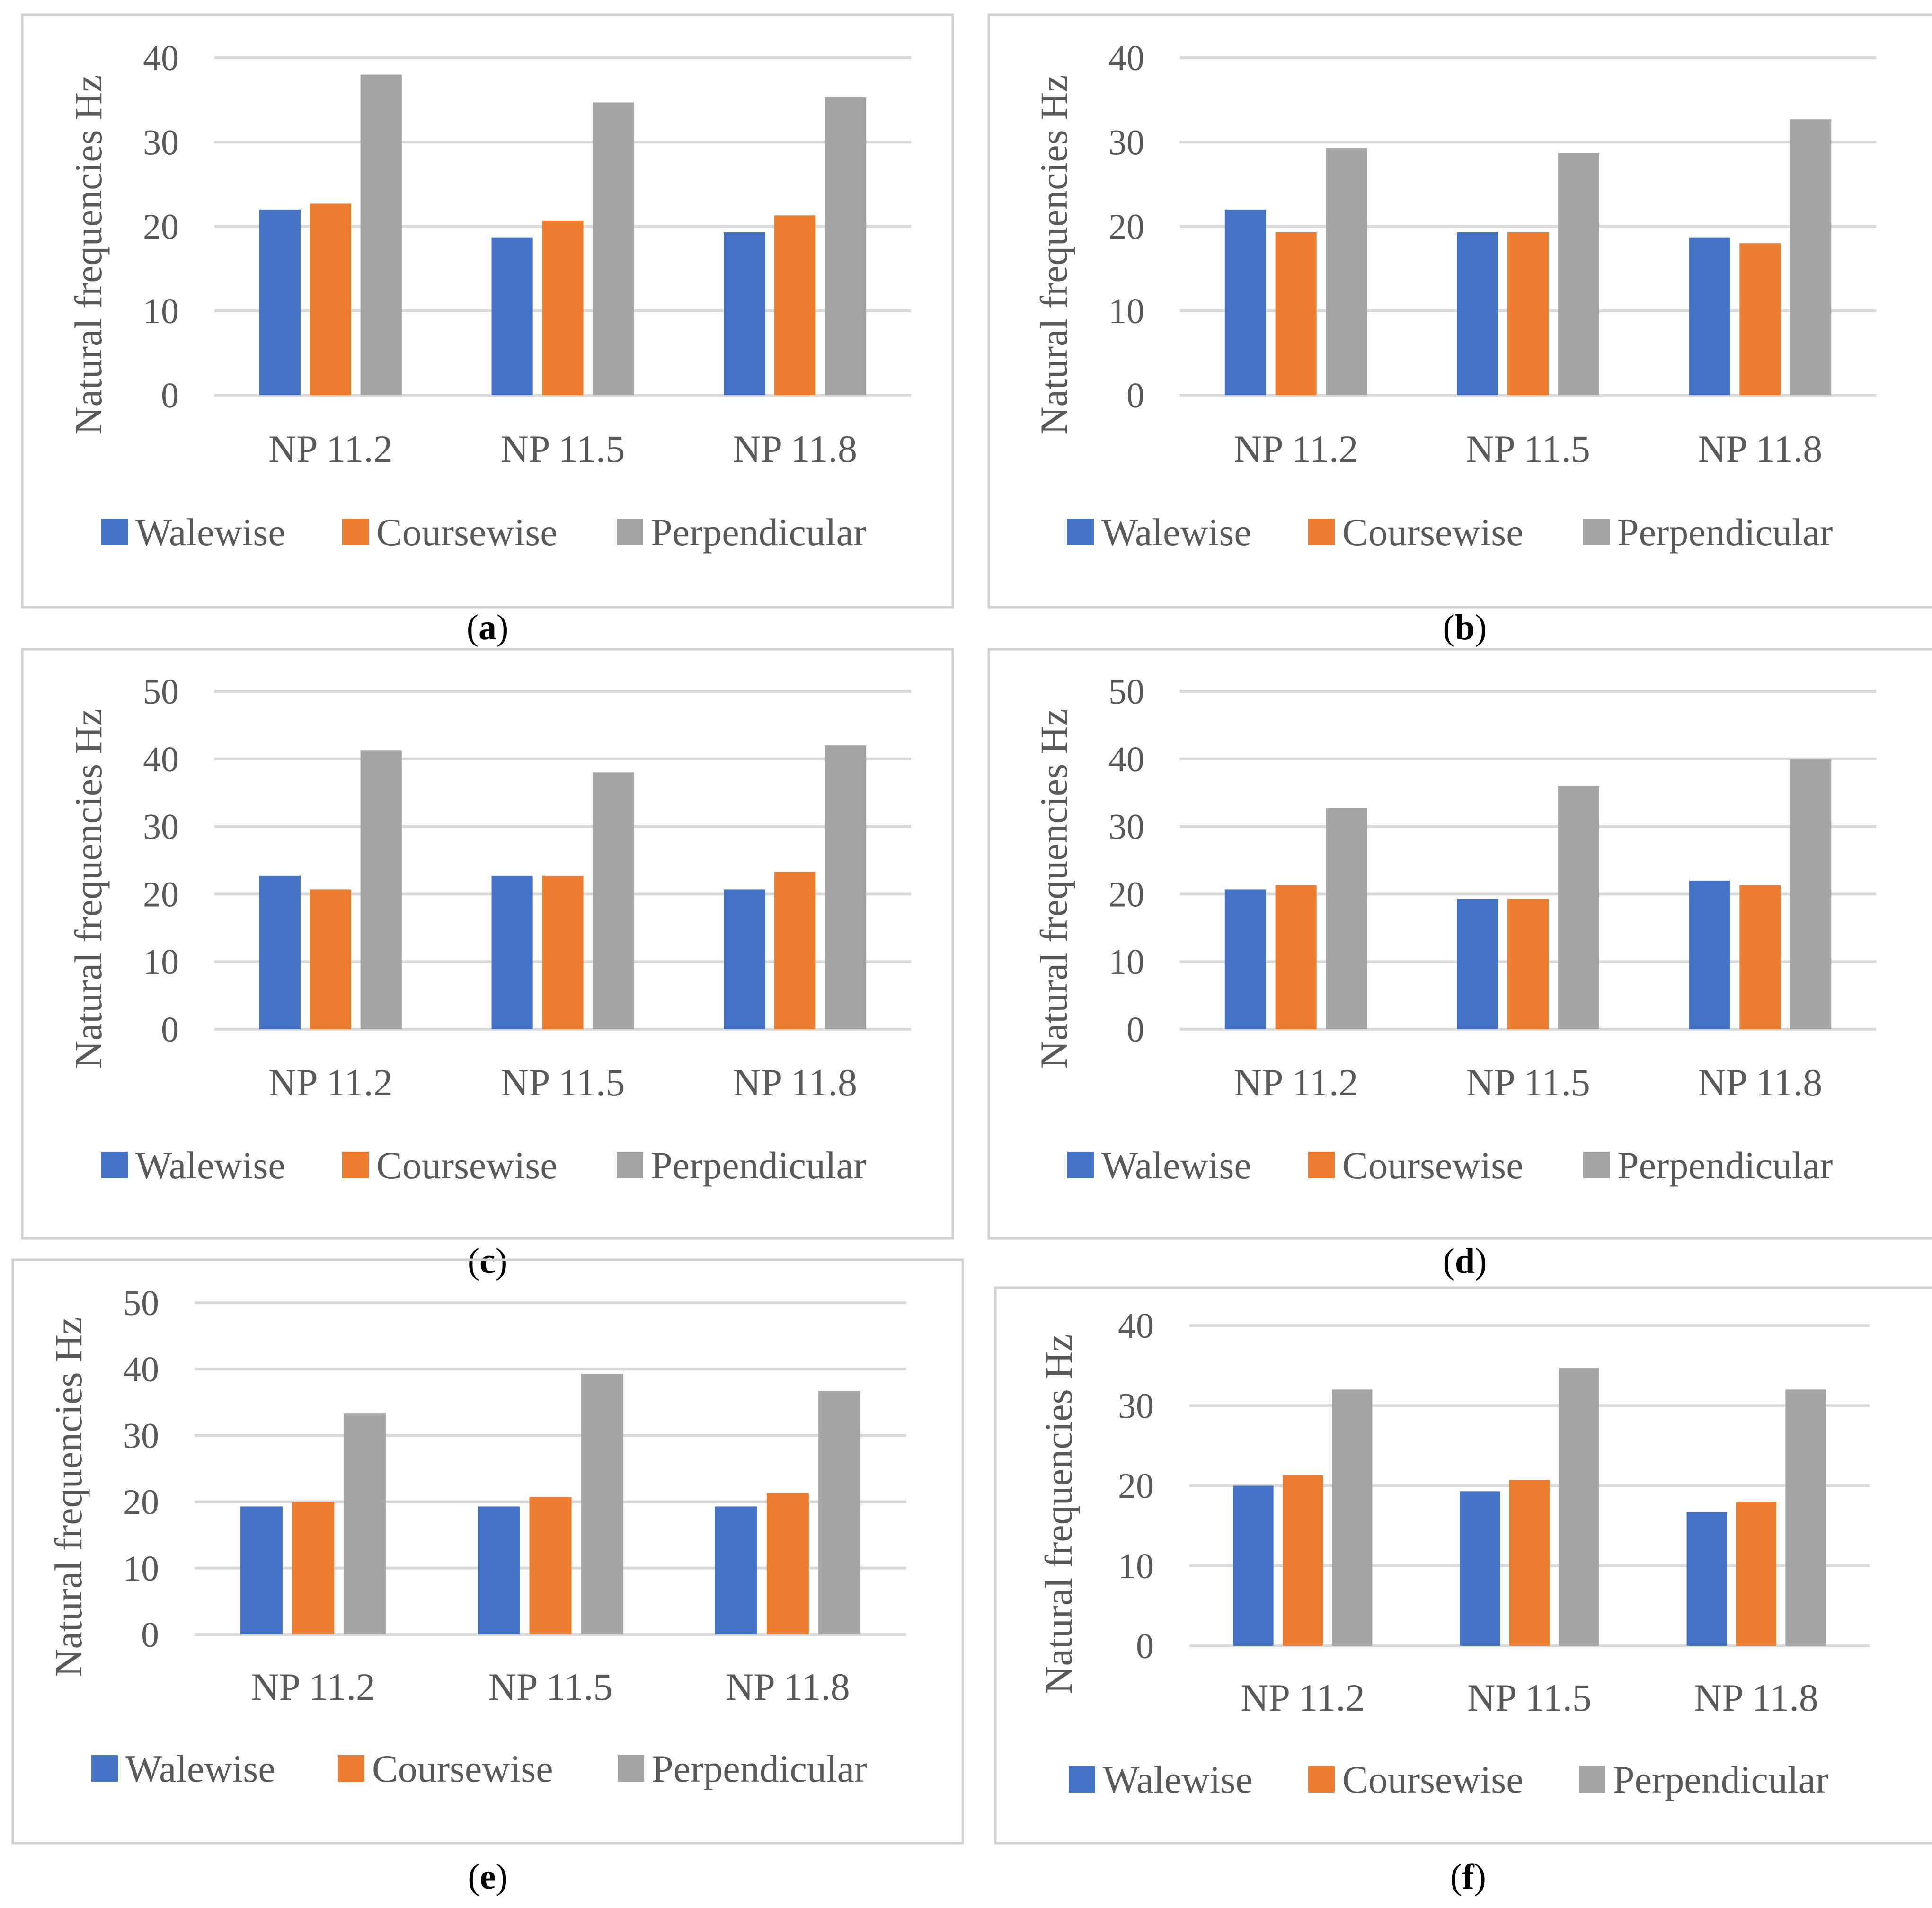 The image size is (1932, 1908). I want to click on chart-frame, so click(487, 944).